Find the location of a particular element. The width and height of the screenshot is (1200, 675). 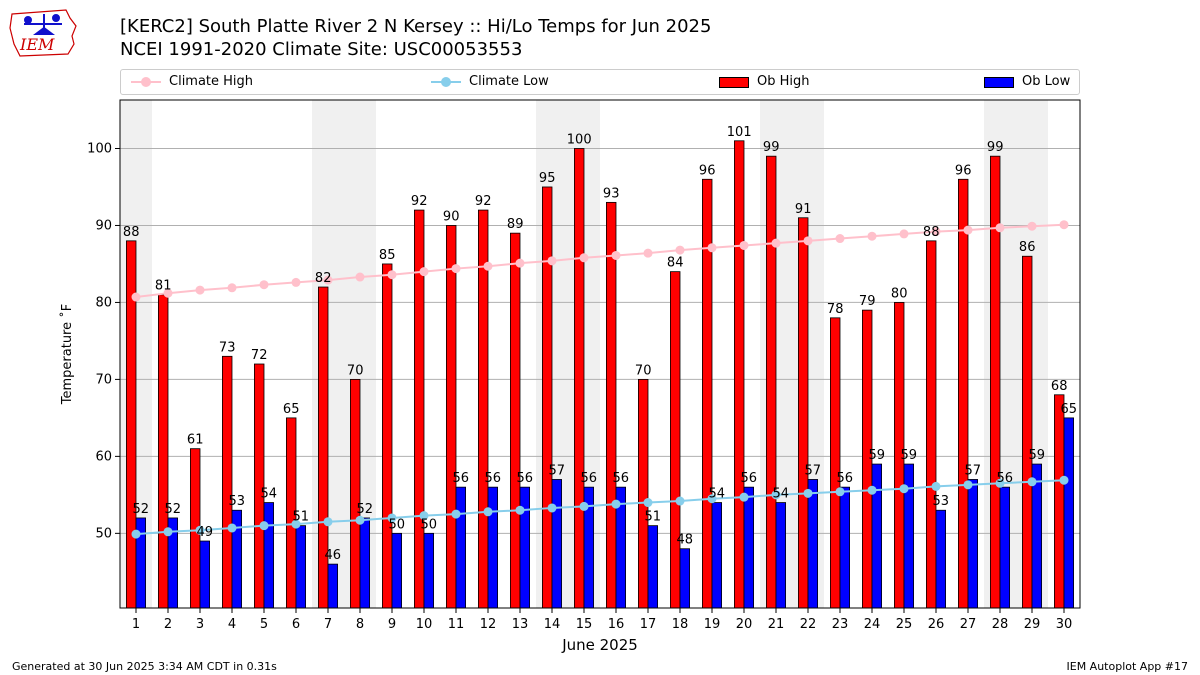

x-tick-label: 20 is located at coordinates (744, 624).